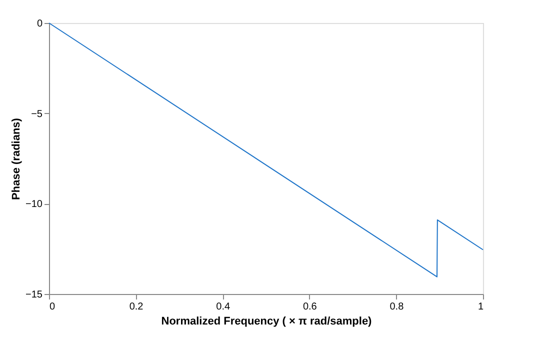 The height and width of the screenshot is (337, 560). I want to click on x-tick-label: 0.4, so click(223, 307).